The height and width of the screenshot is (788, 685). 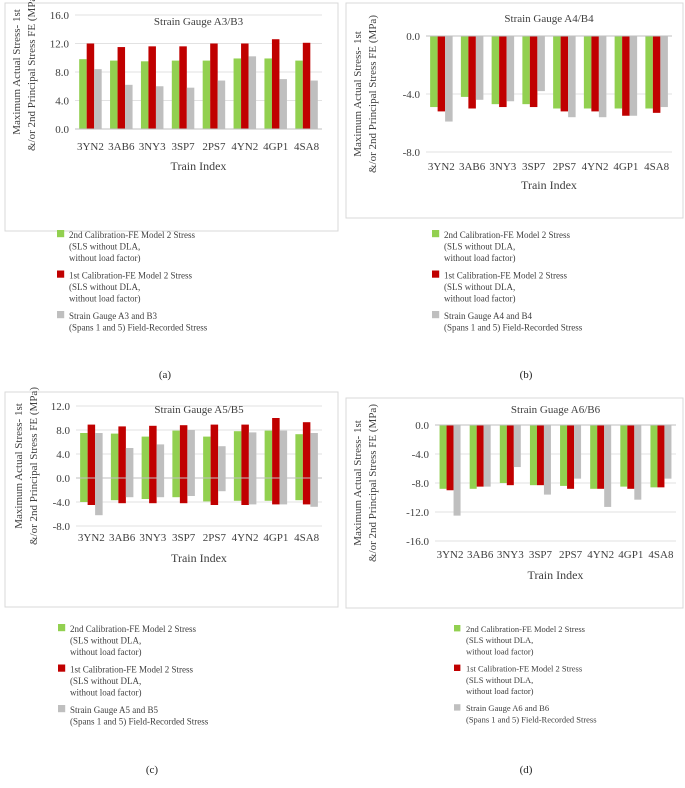 What do you see at coordinates (199, 410) in the screenshot?
I see `chart-title: Strain Gauge A5/B5` at bounding box center [199, 410].